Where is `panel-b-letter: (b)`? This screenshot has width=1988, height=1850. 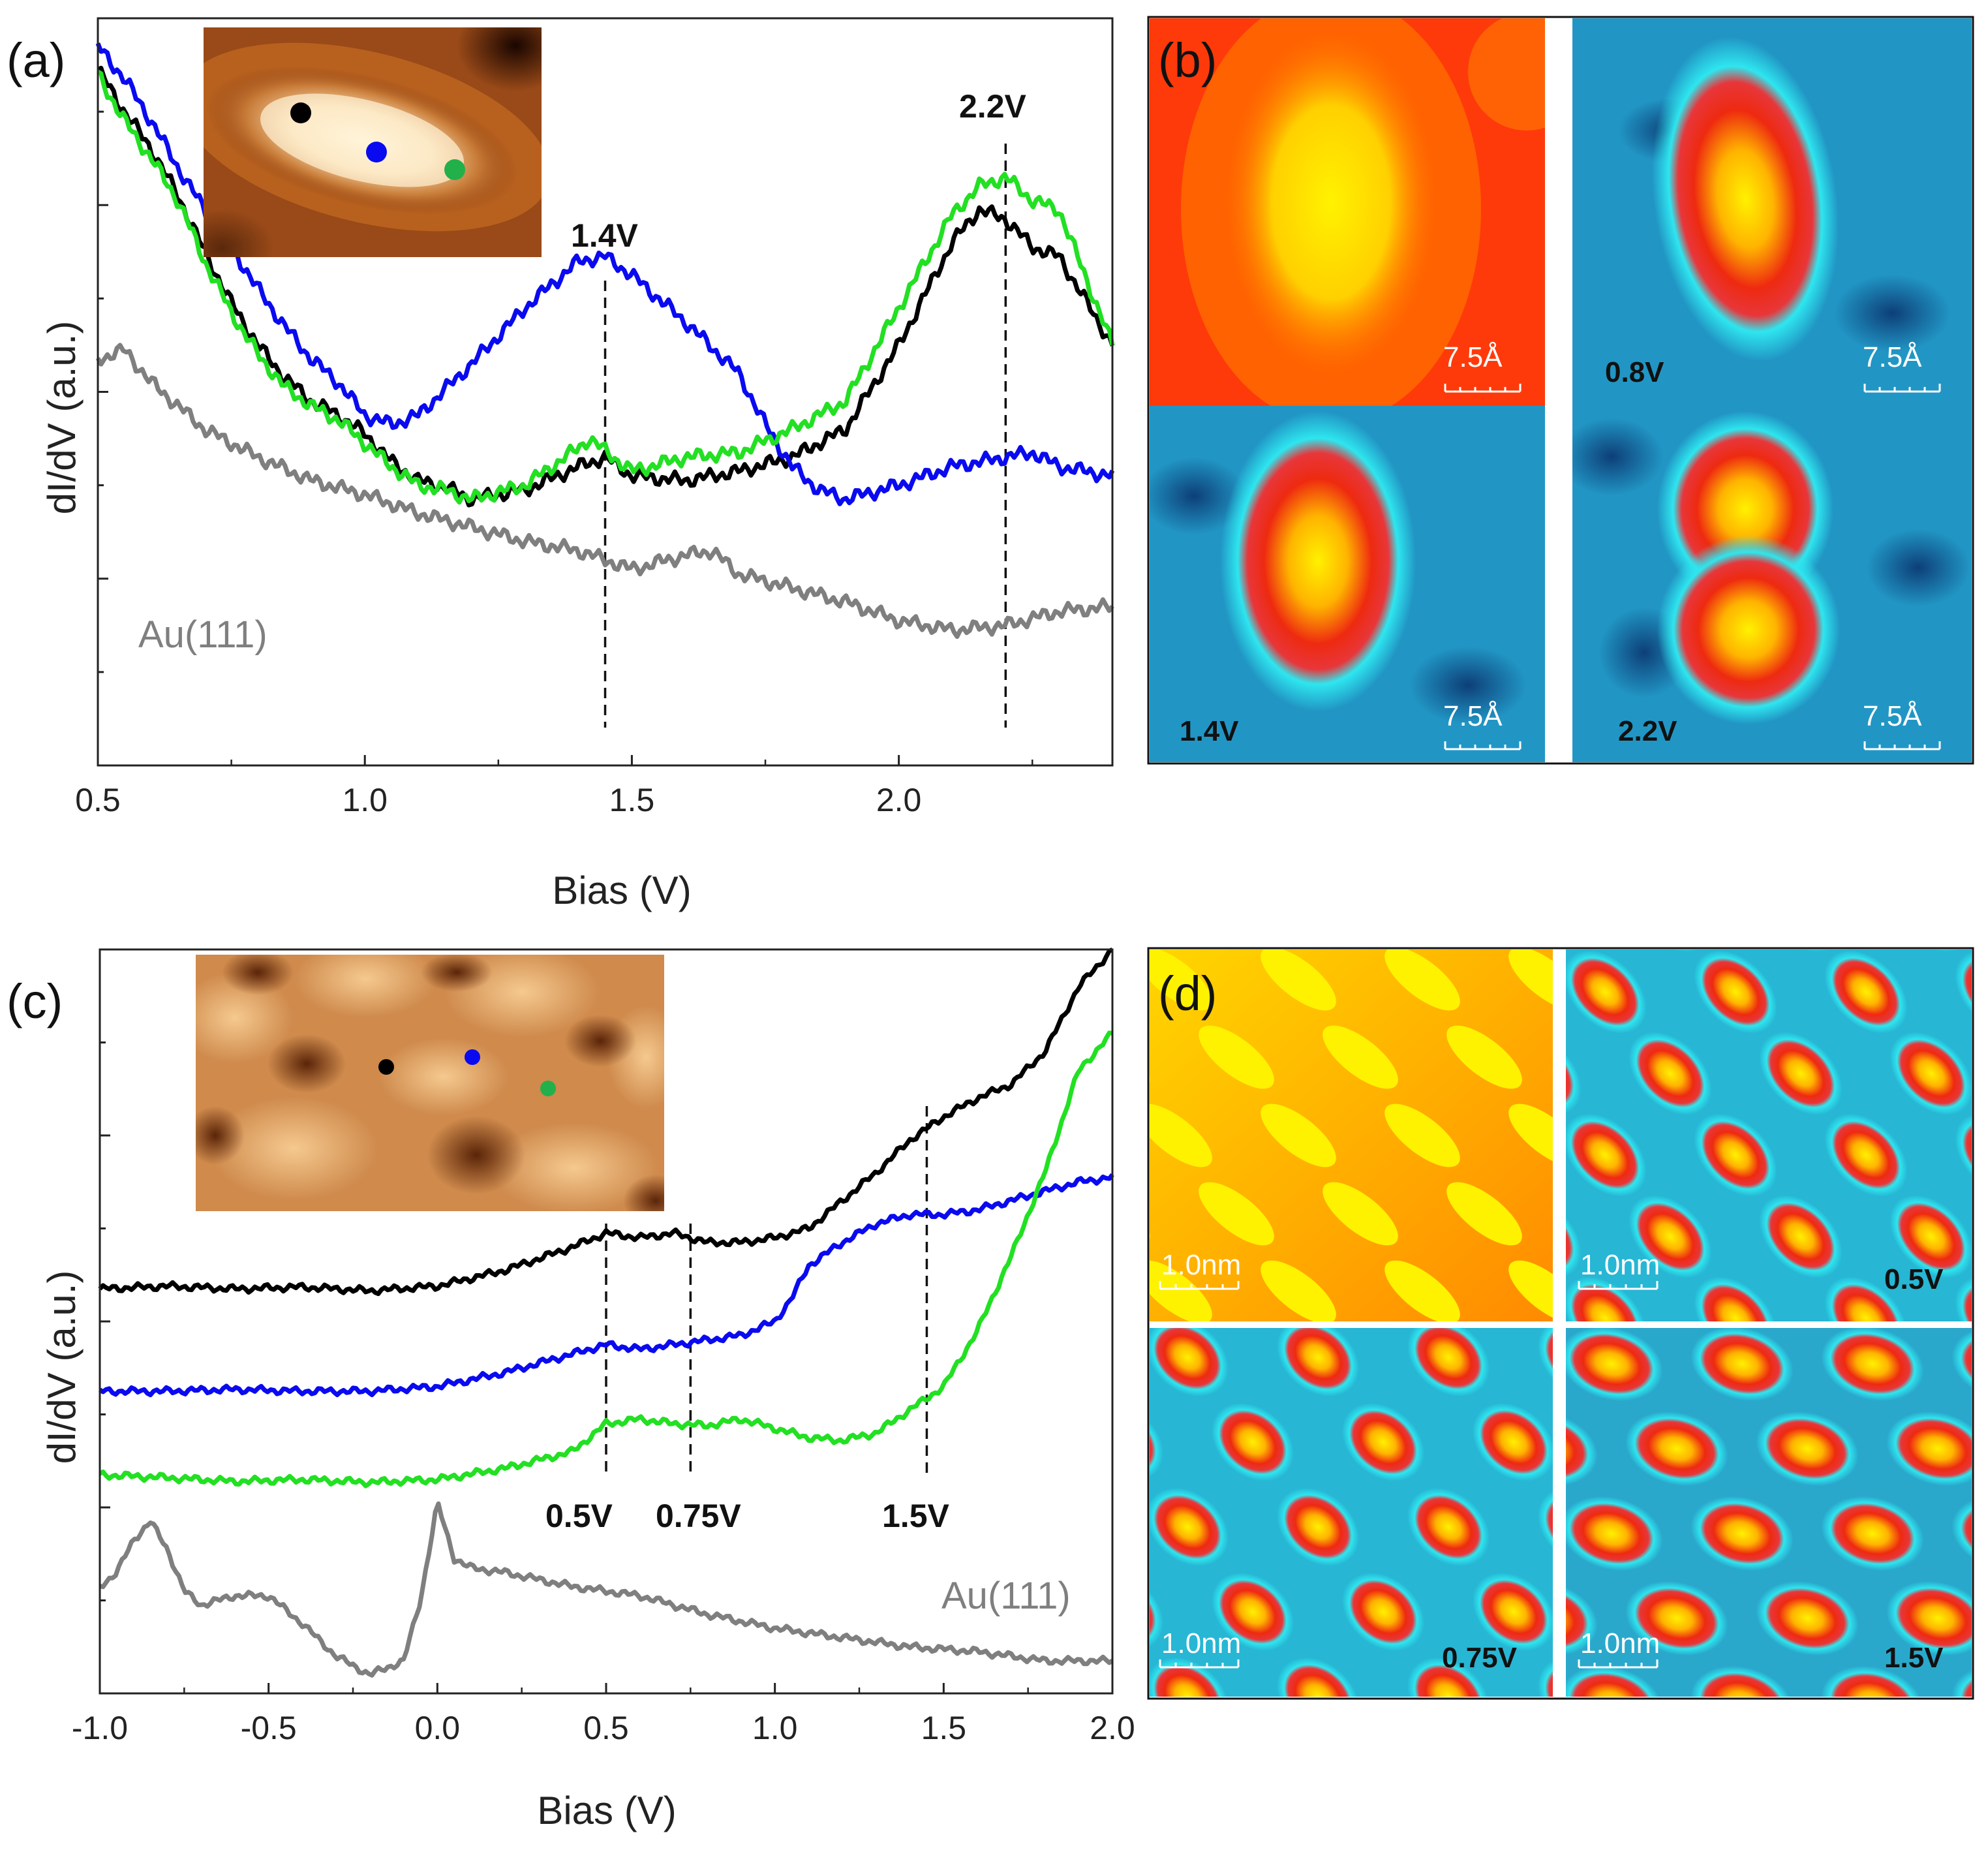 panel-b-letter: (b) is located at coordinates (1187, 60).